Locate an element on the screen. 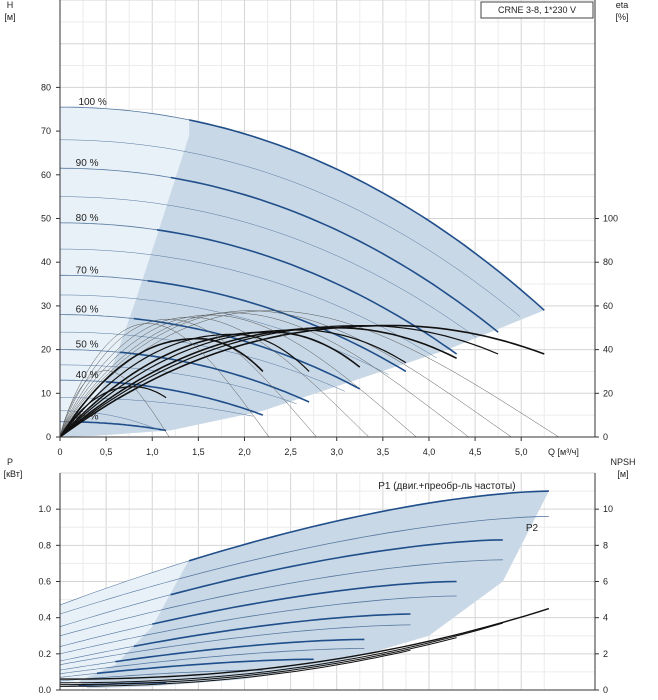  head-tick-label: 40 is located at coordinates (46, 262).